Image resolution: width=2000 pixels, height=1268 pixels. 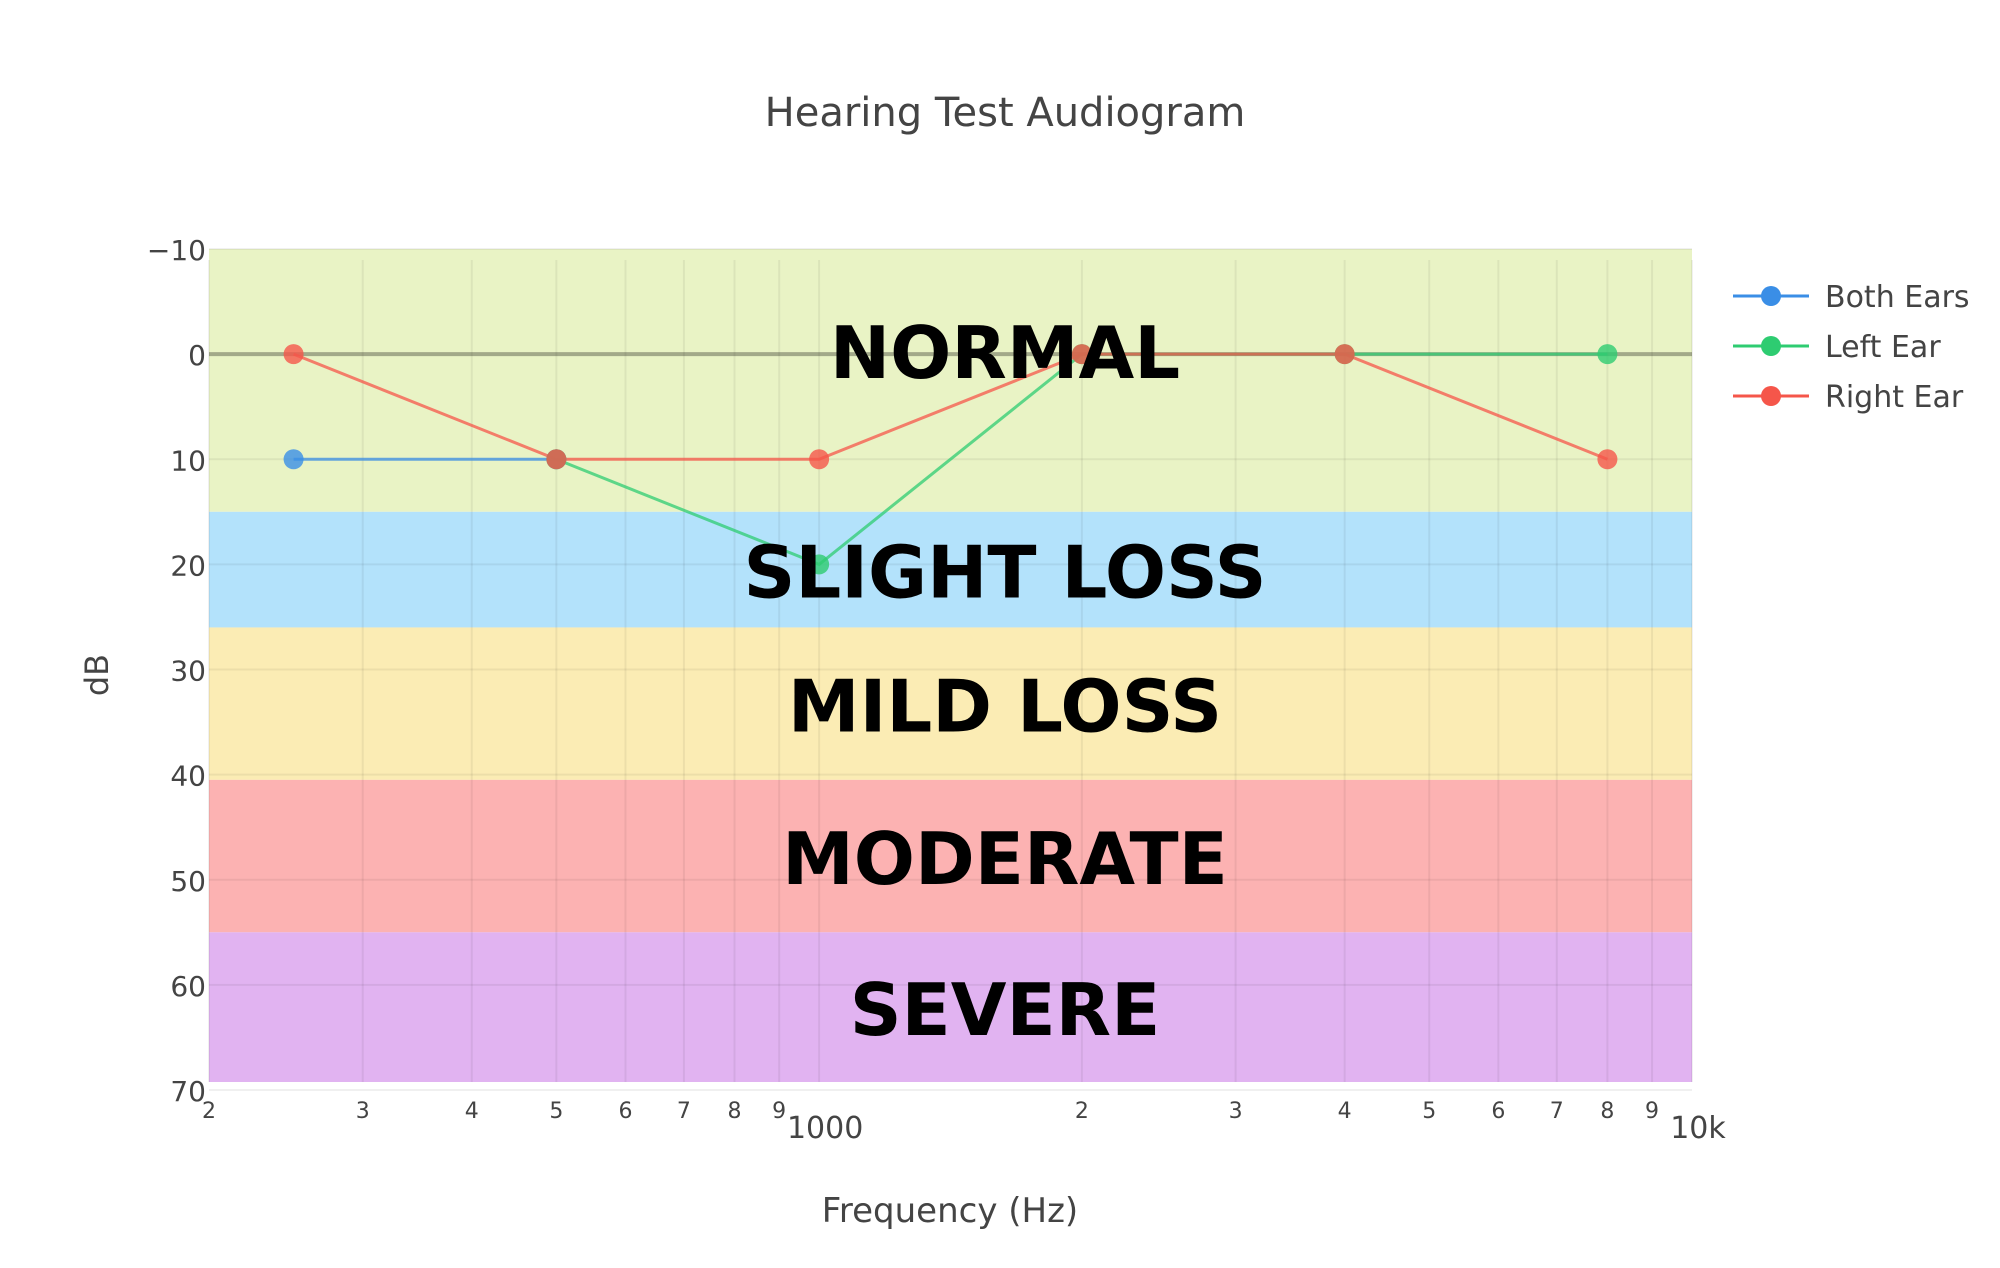 What do you see at coordinates (188, 565) in the screenshot?
I see `y-tick-label: 20` at bounding box center [188, 565].